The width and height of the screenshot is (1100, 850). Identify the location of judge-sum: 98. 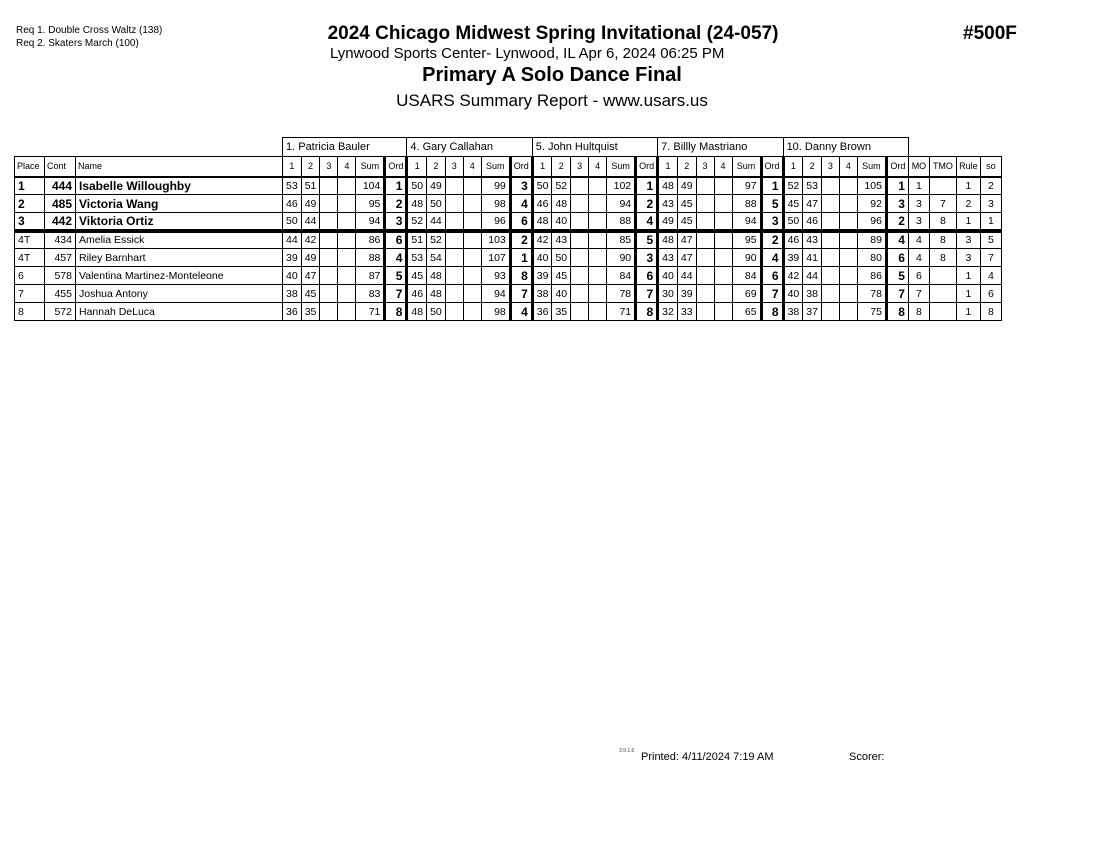
(495, 203).